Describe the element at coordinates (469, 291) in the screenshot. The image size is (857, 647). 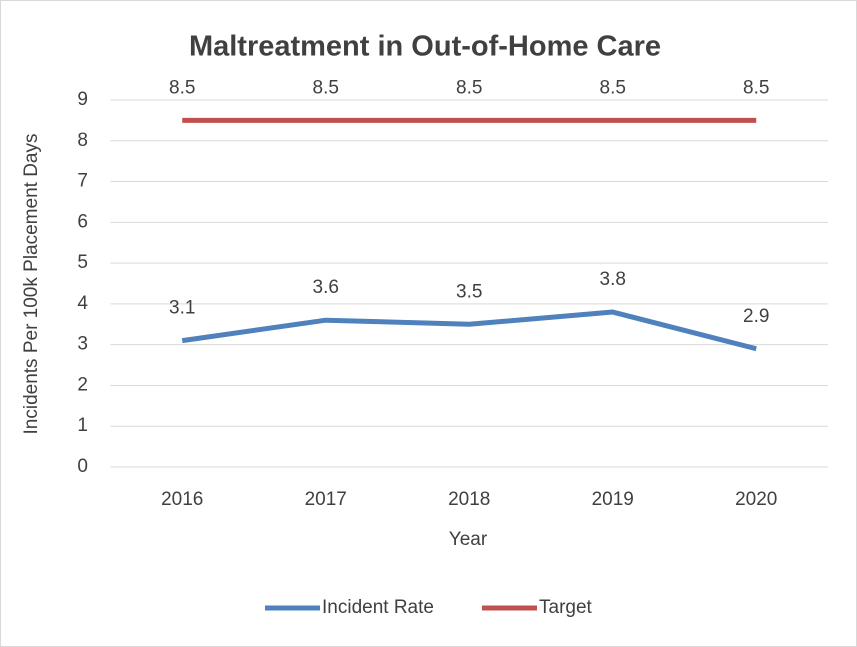
I see `data-label: 3.5` at that location.